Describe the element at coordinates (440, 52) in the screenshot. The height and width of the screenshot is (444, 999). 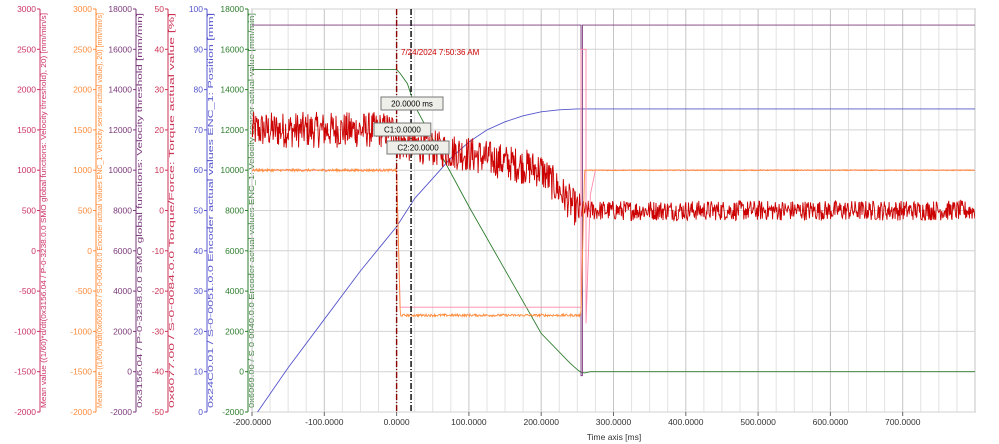
I see `cursor-timestamp: 7/24/2024 7:50:36 AM` at that location.